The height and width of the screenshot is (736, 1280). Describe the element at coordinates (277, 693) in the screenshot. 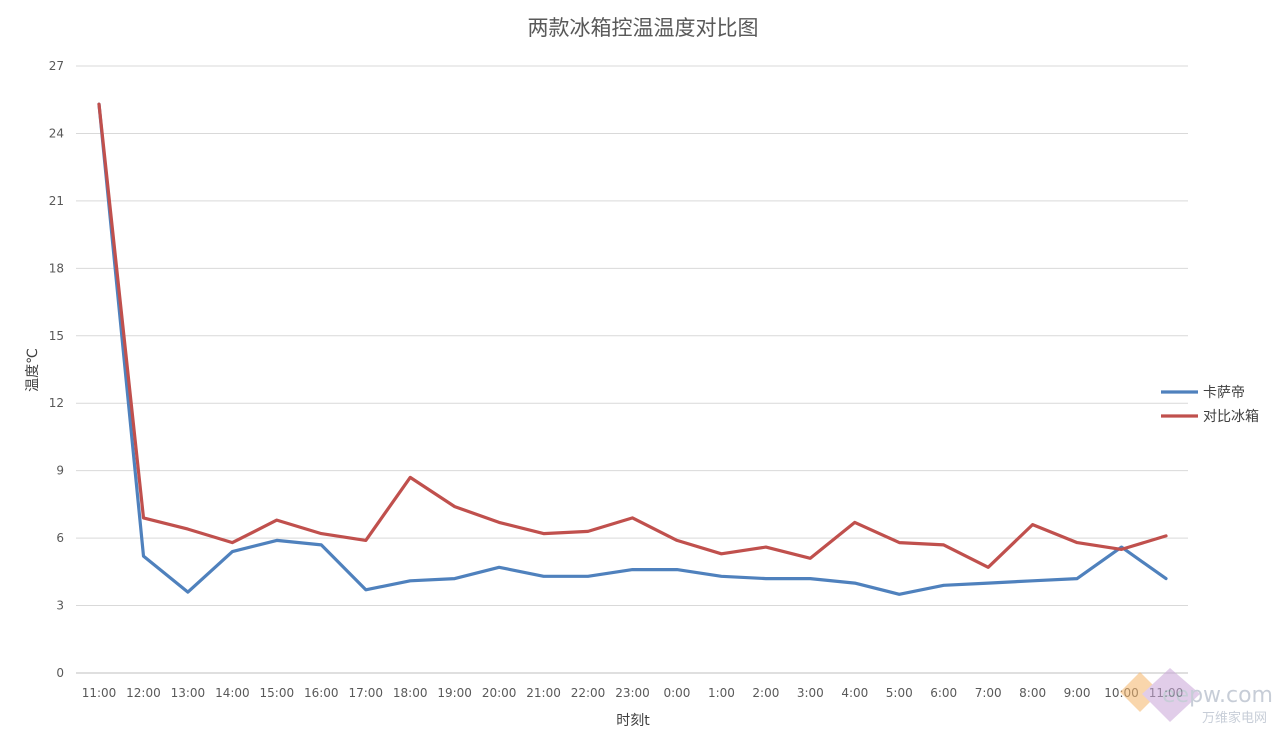

I see `x-tick-label: 15:00` at that location.